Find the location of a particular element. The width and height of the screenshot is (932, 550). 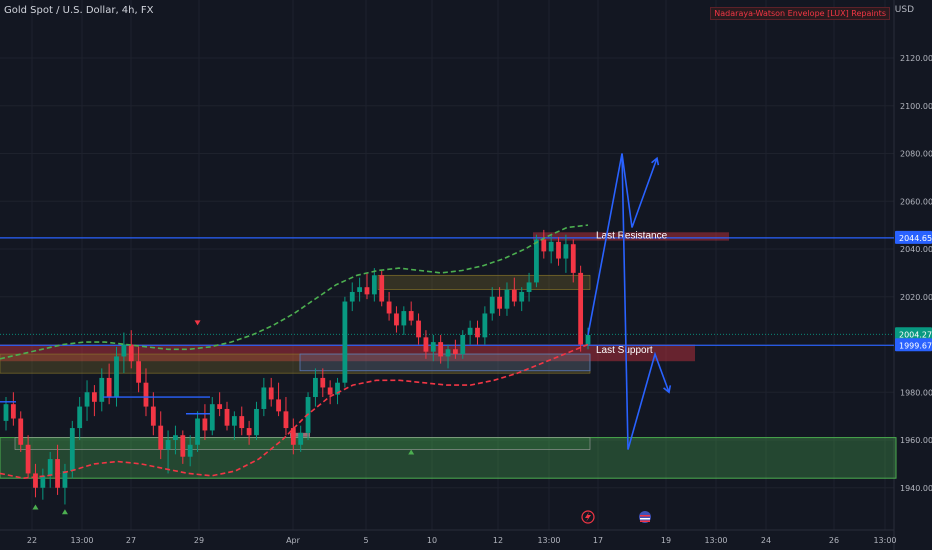

price-tag-label: 1999.67 is located at coordinates (915, 345).